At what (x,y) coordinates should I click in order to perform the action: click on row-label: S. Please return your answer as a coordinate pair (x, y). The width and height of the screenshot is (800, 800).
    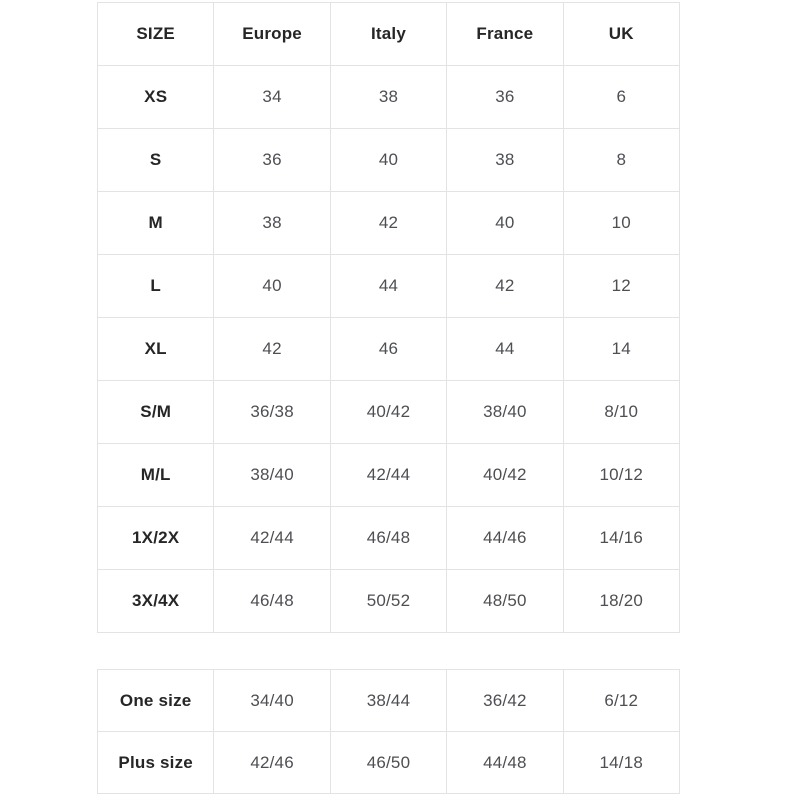
    Looking at the image, I should click on (155, 160).